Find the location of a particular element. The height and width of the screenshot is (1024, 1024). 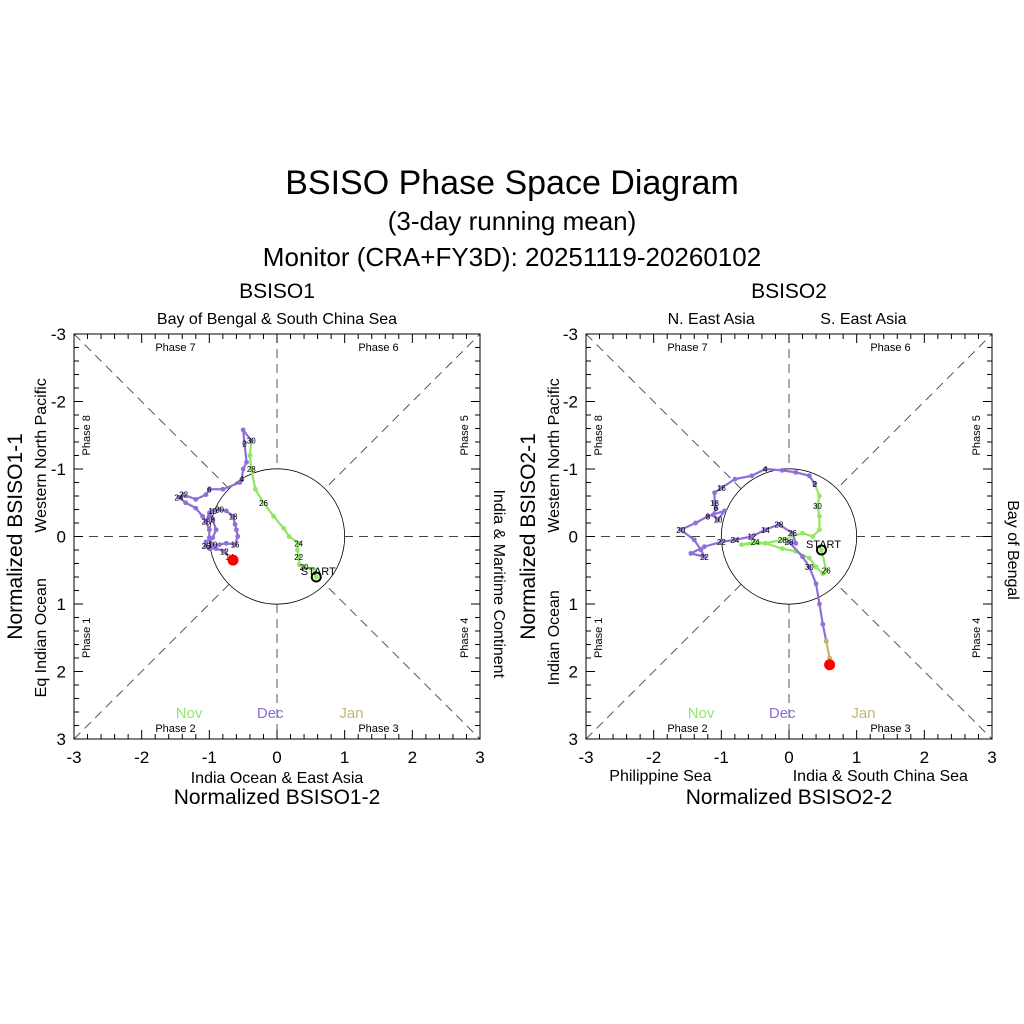

p1-x-tick-label: 3 is located at coordinates (479, 757).